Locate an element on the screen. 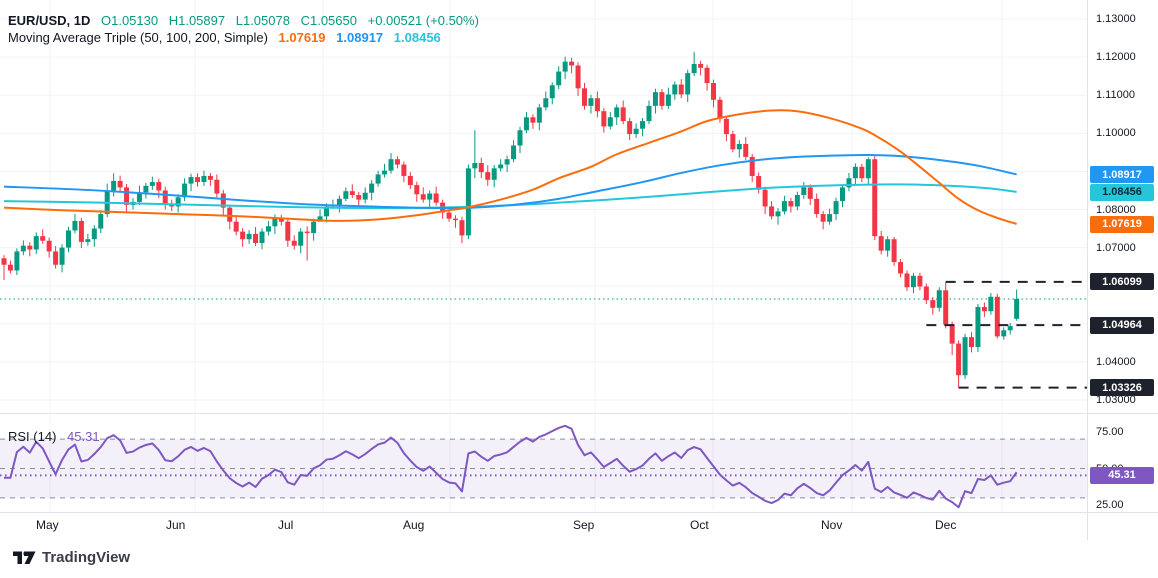 Image resolution: width=1158 pixels, height=578 pixels. symbol-title: EUR/USD, 1D is located at coordinates (49, 20).